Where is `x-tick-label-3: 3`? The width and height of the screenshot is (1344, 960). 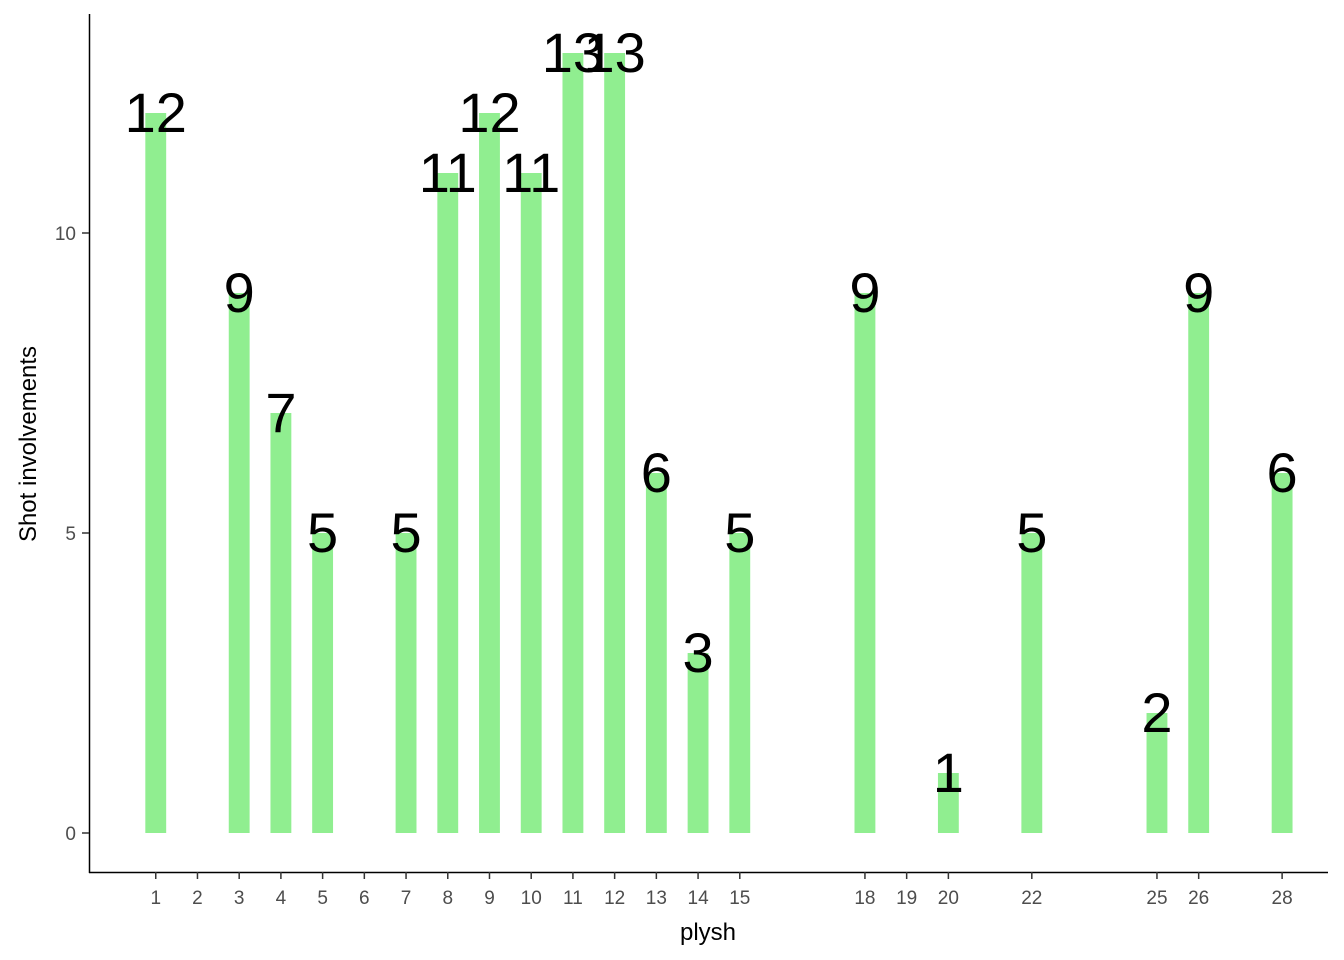
x-tick-label-3: 3 is located at coordinates (239, 898).